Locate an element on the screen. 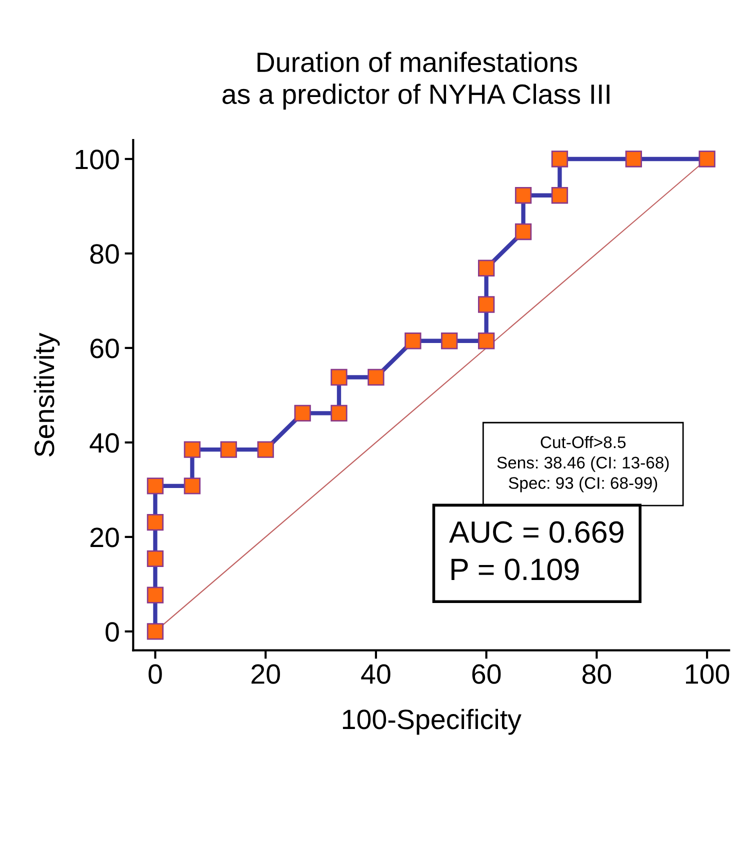 The height and width of the screenshot is (849, 744). y-tick-label: 40 is located at coordinates (104, 443).